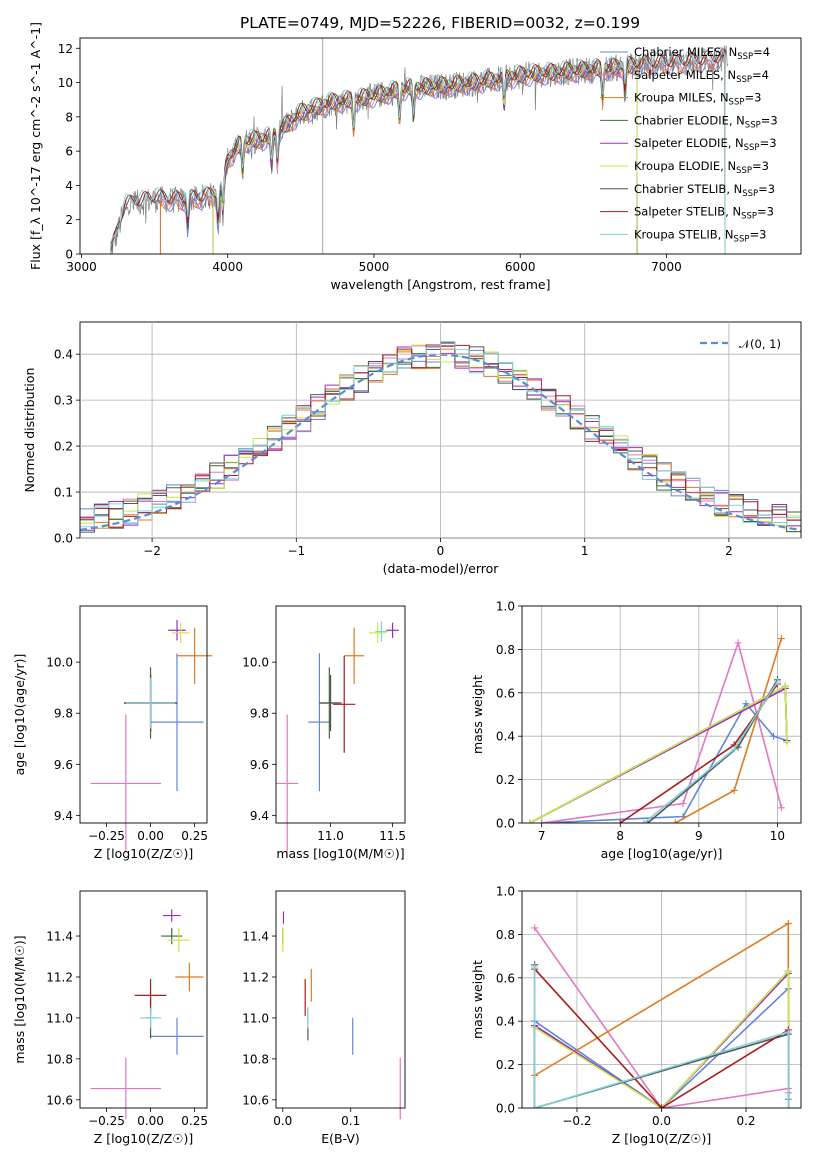 This screenshot has width=819, height=1170. What do you see at coordinates (689, 120) in the screenshot?
I see `legend-text: Chabrier ELODIE, N` at bounding box center [689, 120].